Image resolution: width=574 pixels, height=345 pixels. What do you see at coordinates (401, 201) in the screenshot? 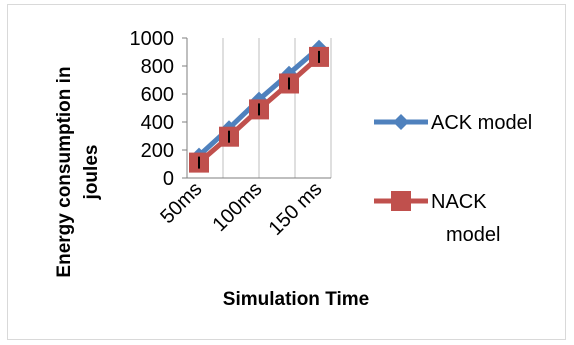
I see `legend-nack-marker` at bounding box center [401, 201].